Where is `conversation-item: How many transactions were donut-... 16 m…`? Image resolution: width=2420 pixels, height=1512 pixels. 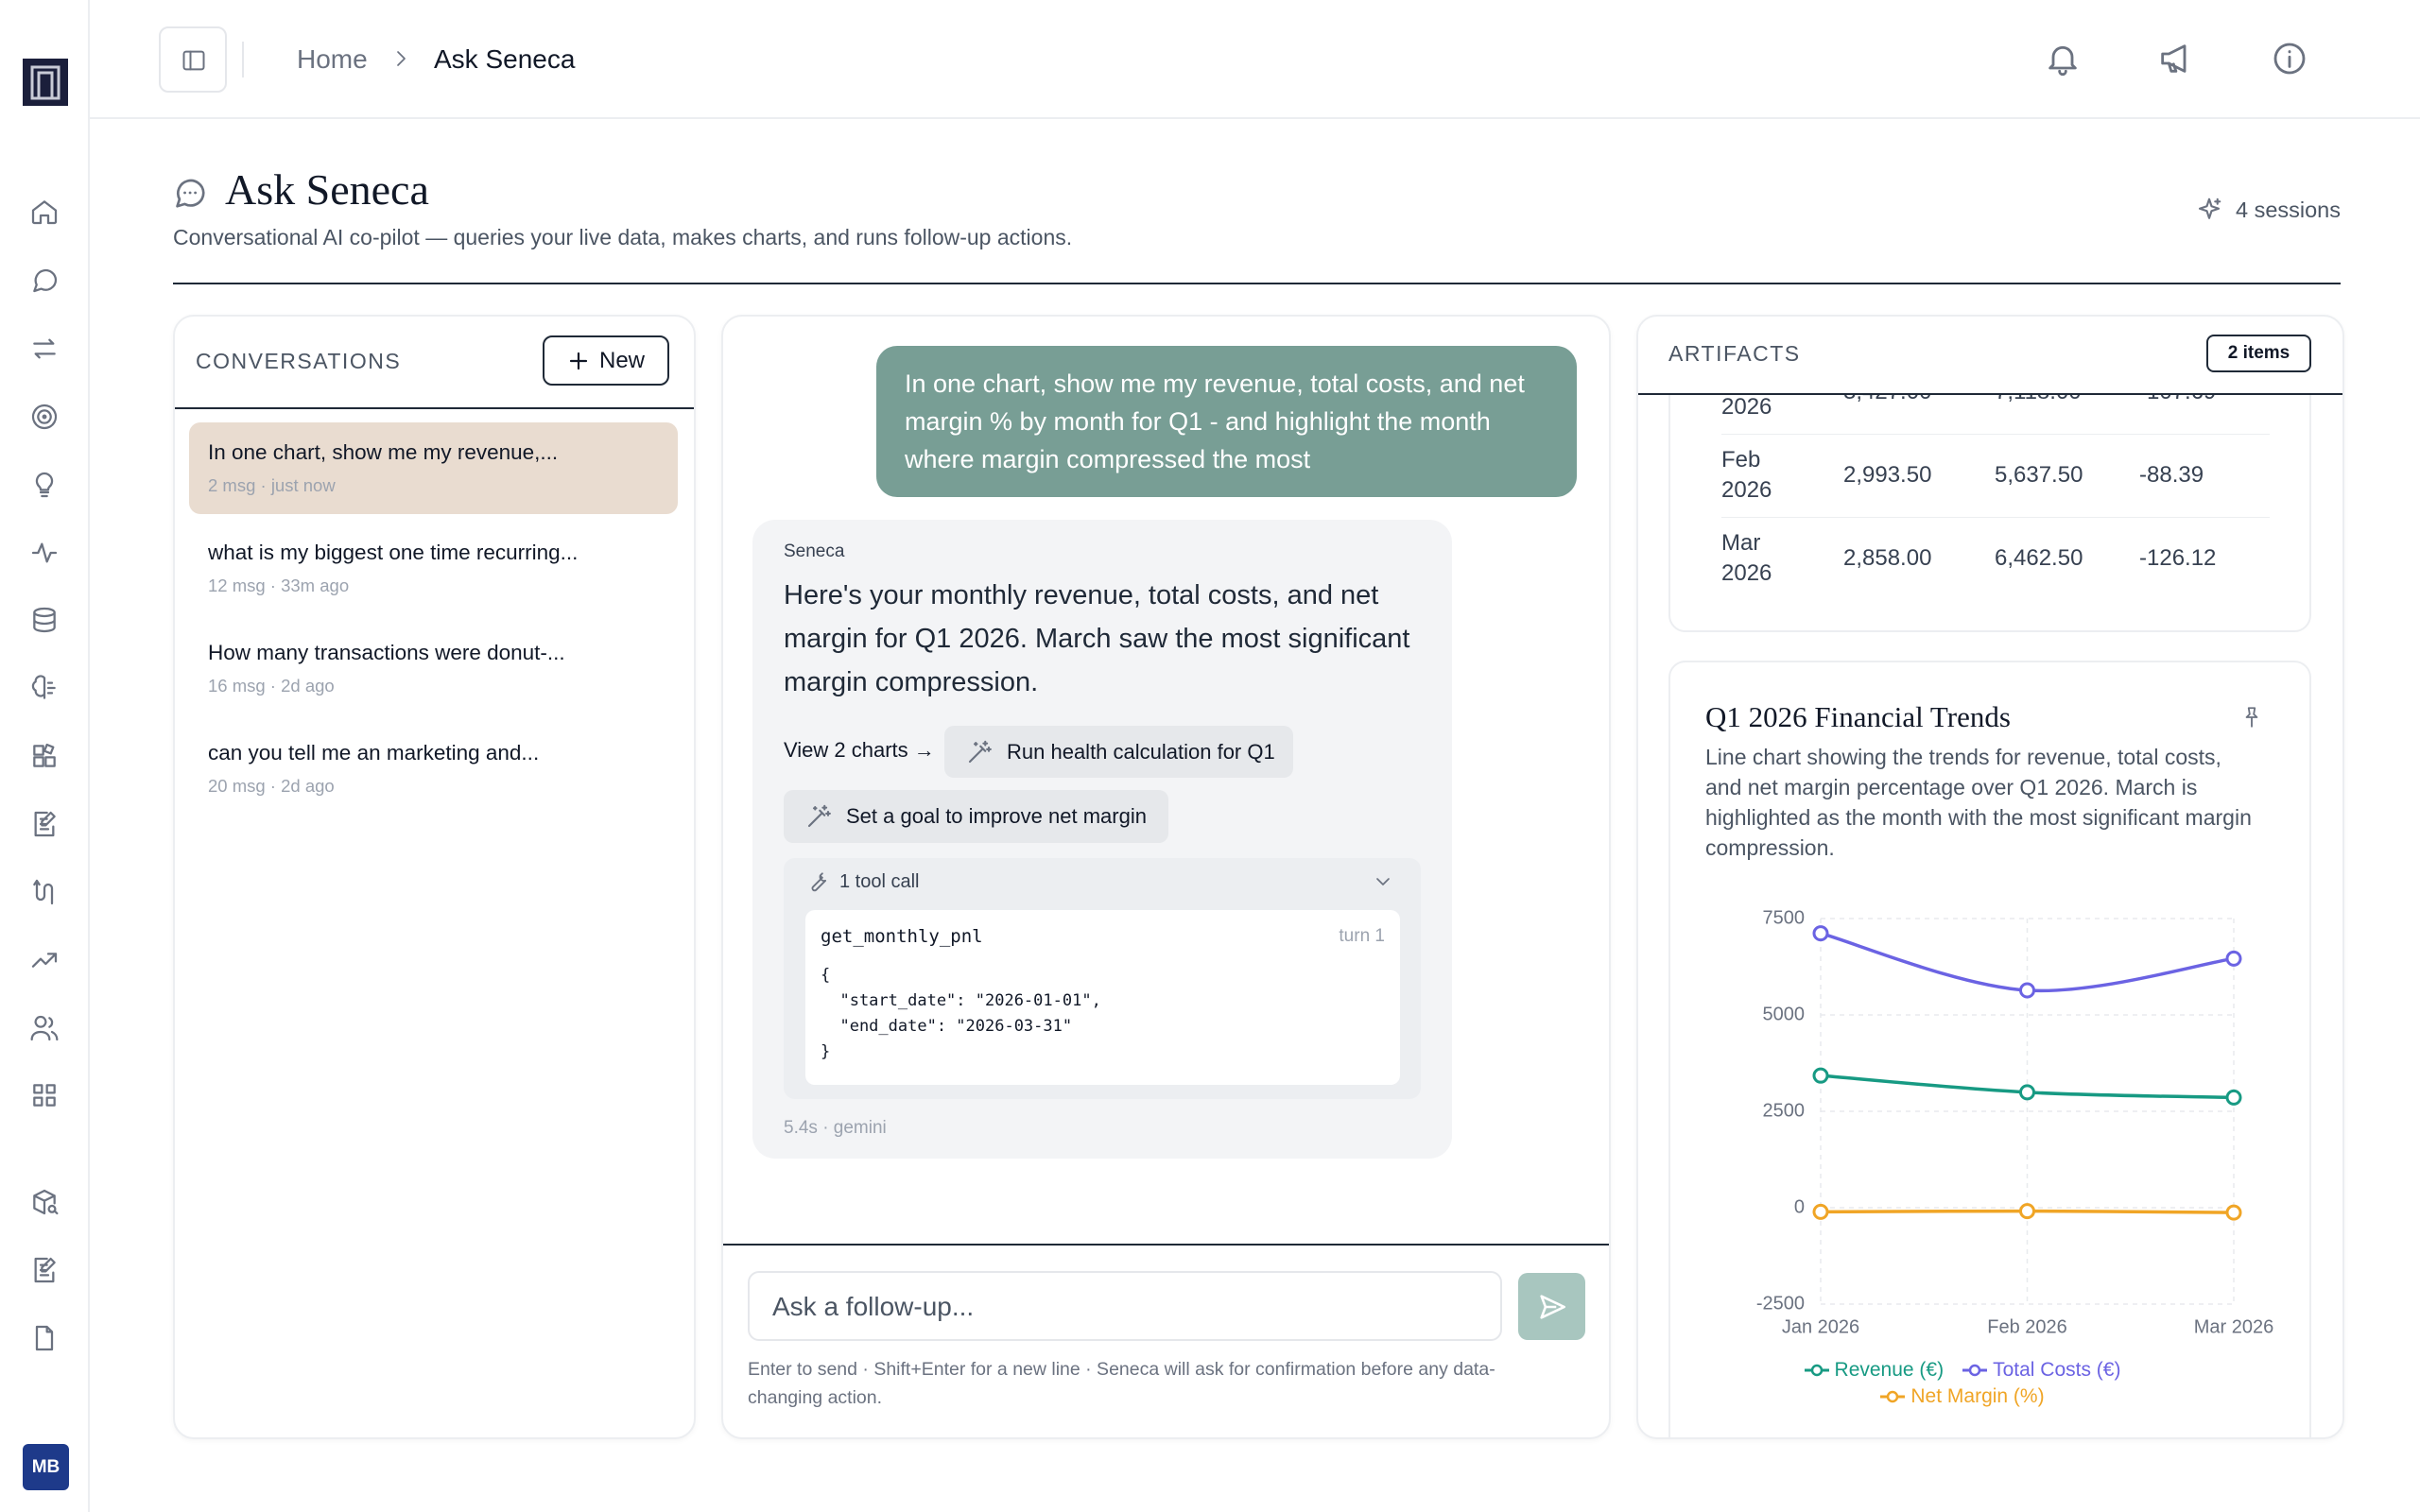 conversation-item: How many transactions were donut-... 16 m… is located at coordinates (433, 668).